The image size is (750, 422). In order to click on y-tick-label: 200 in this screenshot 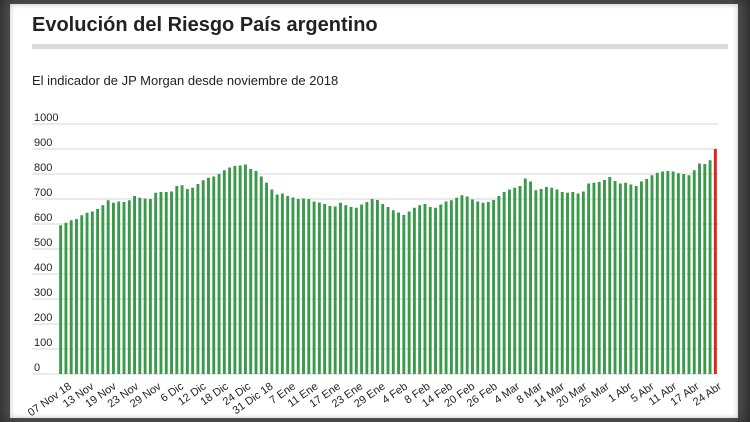, I will do `click(43, 318)`.